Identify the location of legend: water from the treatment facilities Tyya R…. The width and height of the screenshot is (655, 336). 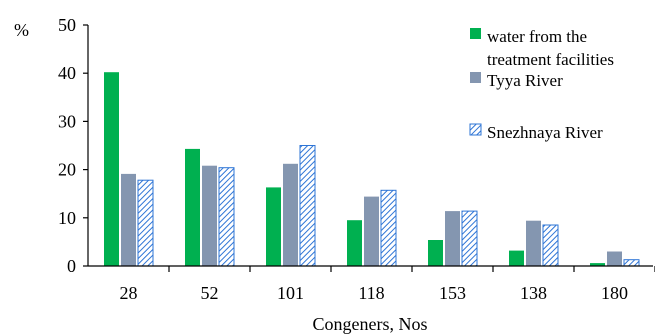
(541, 84).